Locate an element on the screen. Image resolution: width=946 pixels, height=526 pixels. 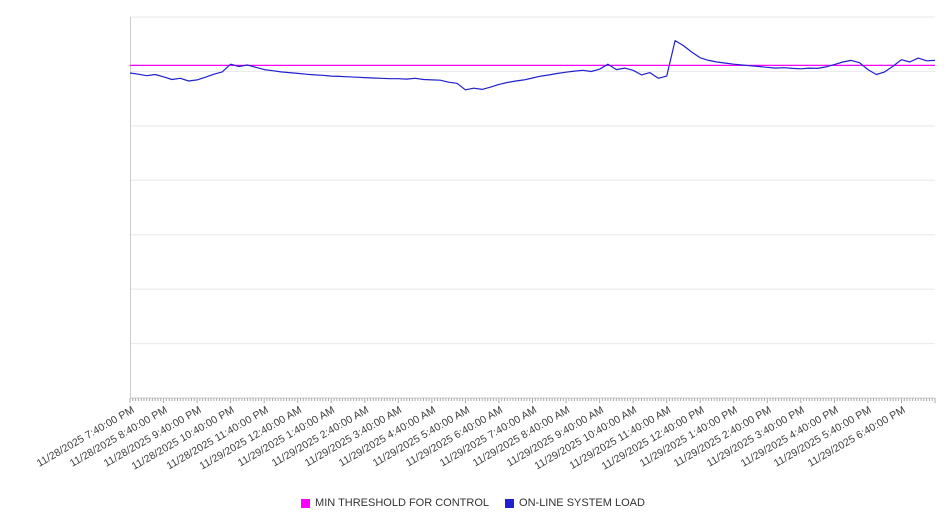
system-load-swatch is located at coordinates (510, 503).